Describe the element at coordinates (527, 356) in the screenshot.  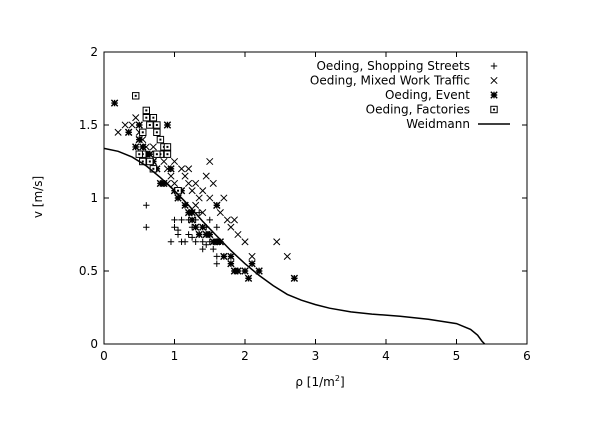
I see `x-tick-label: 6` at that location.